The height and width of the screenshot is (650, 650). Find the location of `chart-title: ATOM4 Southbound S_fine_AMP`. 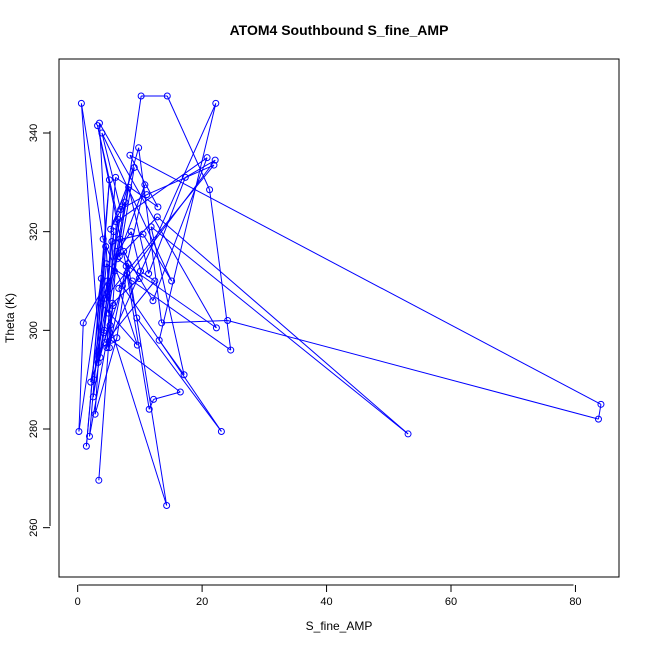

chart-title: ATOM4 Southbound S_fine_AMP is located at coordinates (339, 30).